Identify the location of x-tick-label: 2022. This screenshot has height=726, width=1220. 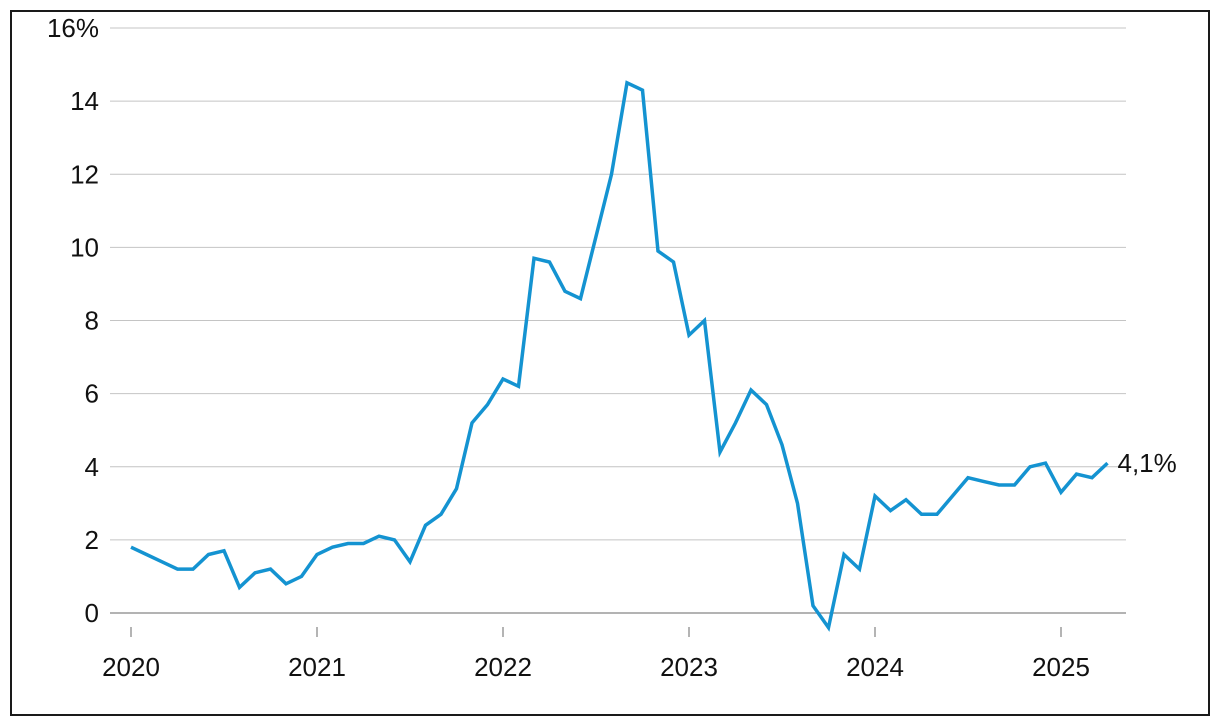
(503, 667).